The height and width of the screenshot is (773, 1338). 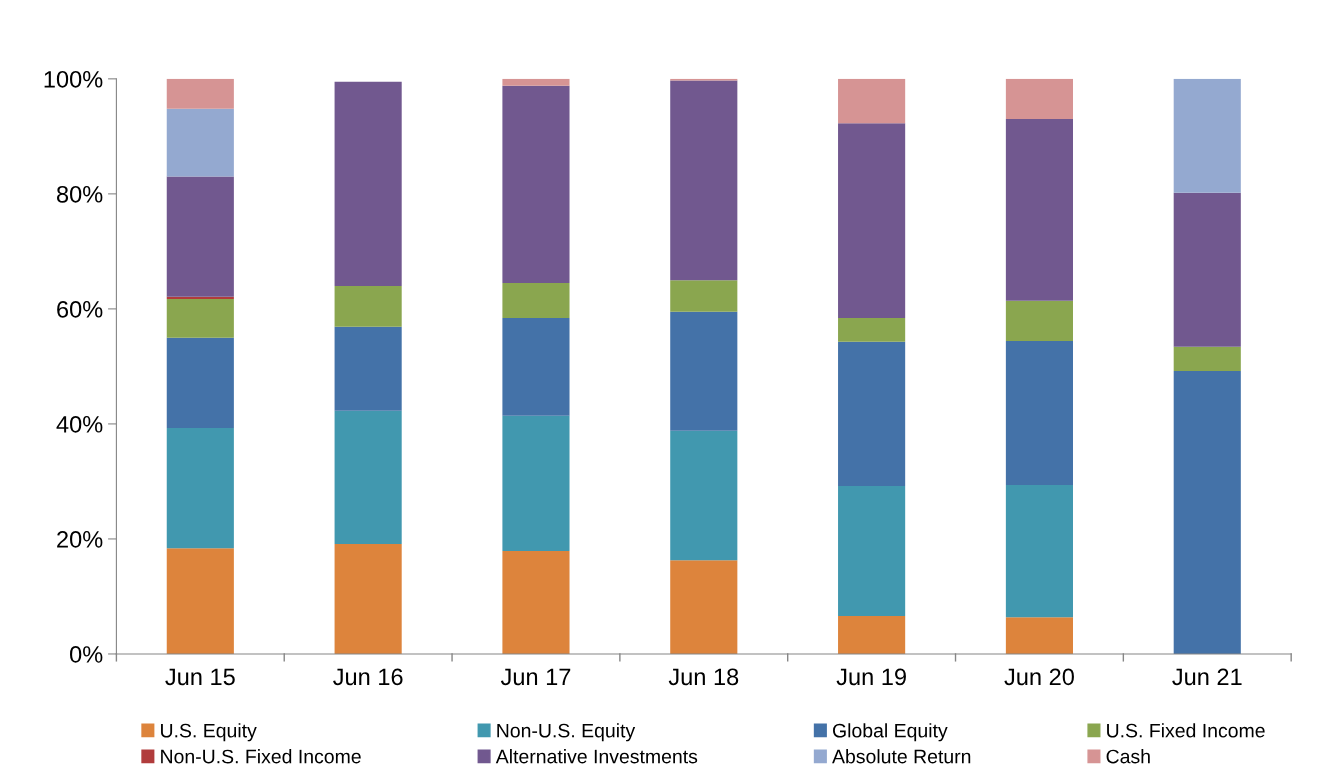 What do you see at coordinates (261, 756) in the screenshot?
I see `legend-label: Non-U.S. Fixed Income` at bounding box center [261, 756].